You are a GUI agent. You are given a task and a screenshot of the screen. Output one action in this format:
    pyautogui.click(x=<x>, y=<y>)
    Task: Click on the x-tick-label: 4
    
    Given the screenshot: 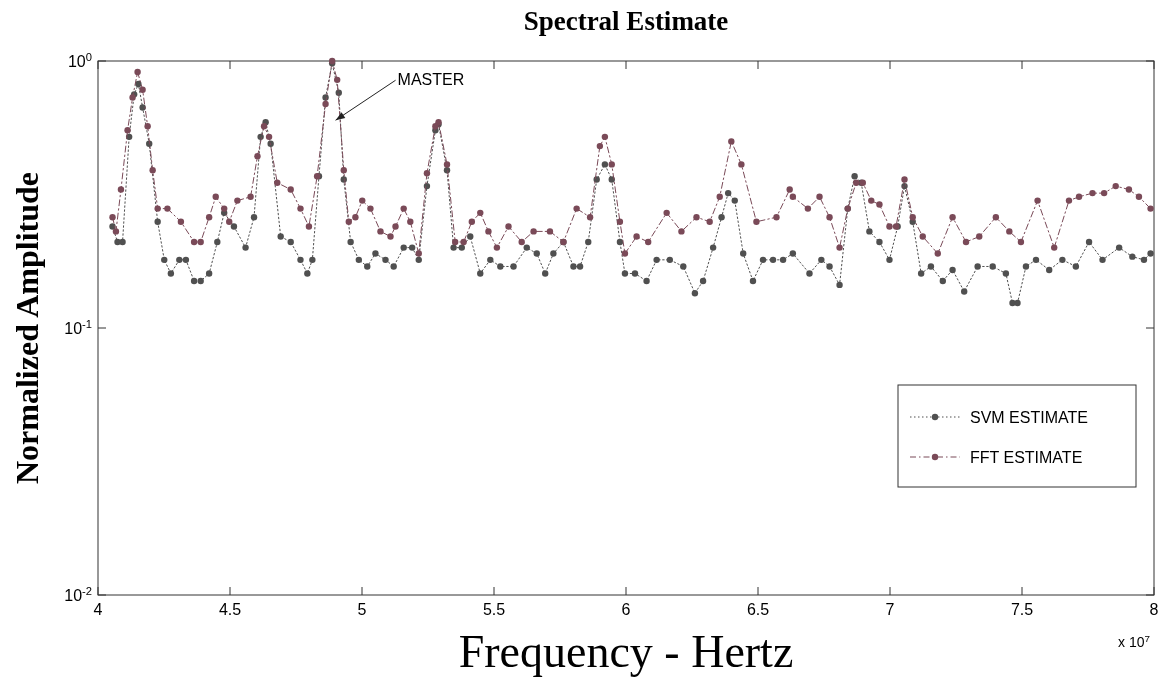 What is the action you would take?
    pyautogui.click(x=98, y=609)
    